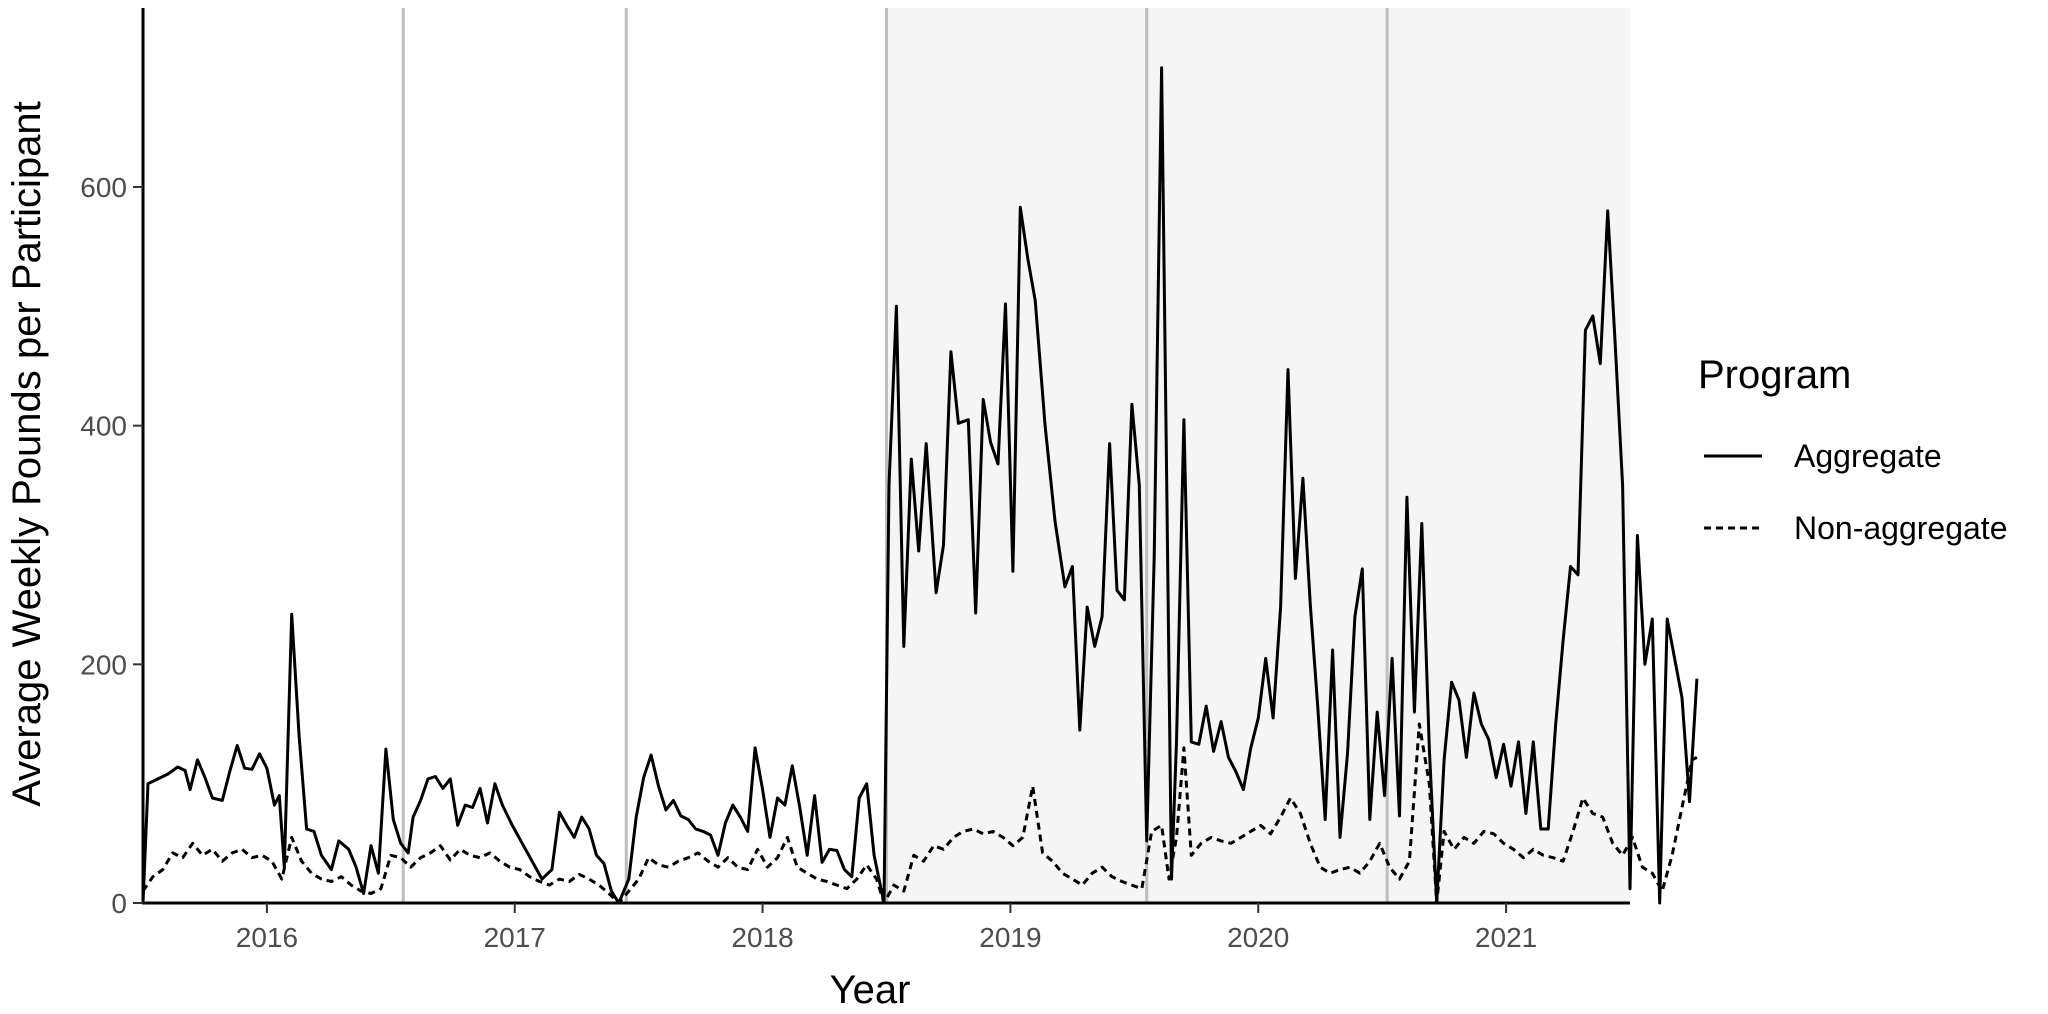 The width and height of the screenshot is (2048, 1014). Describe the element at coordinates (1506, 937) in the screenshot. I see `x-tick-label: 2021` at that location.